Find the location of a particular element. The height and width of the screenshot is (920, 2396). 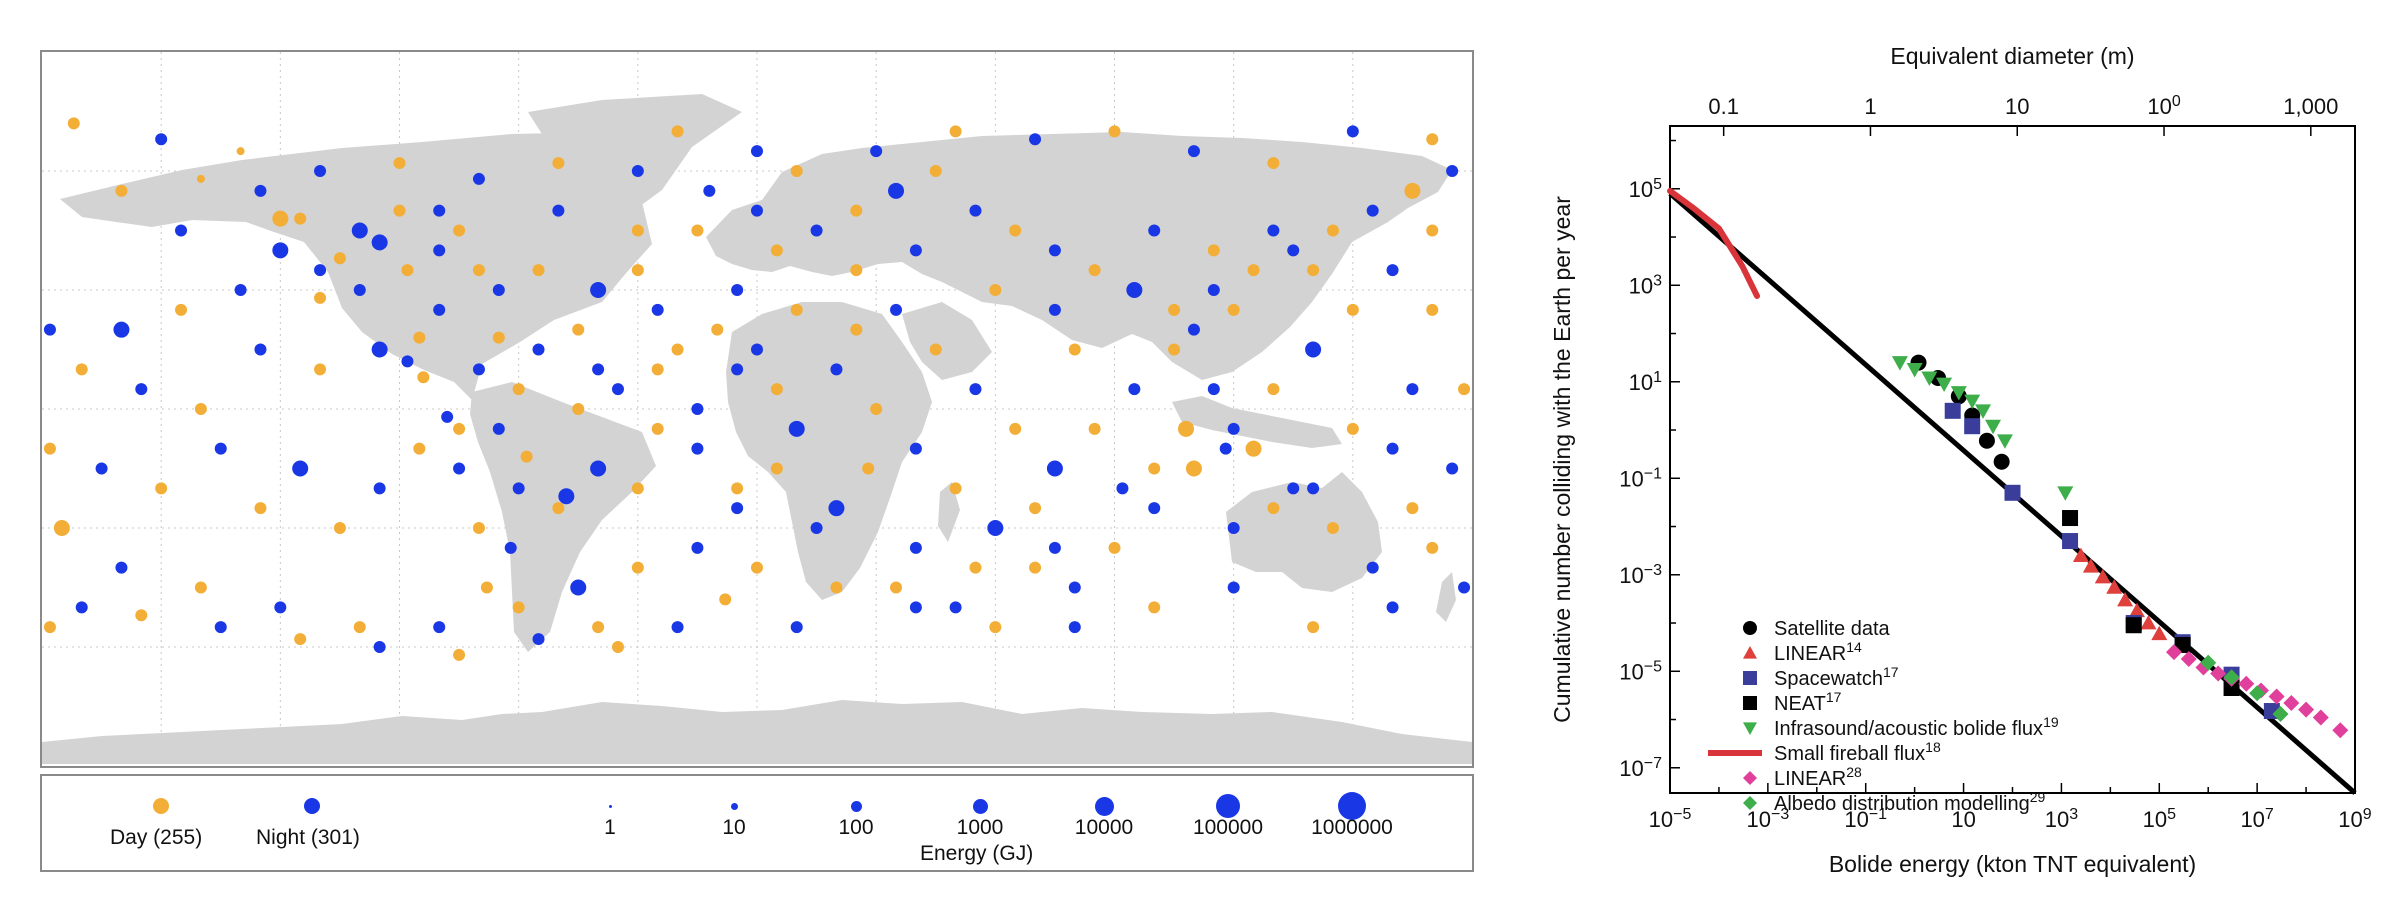

legend-night-marker is located at coordinates (312, 806).